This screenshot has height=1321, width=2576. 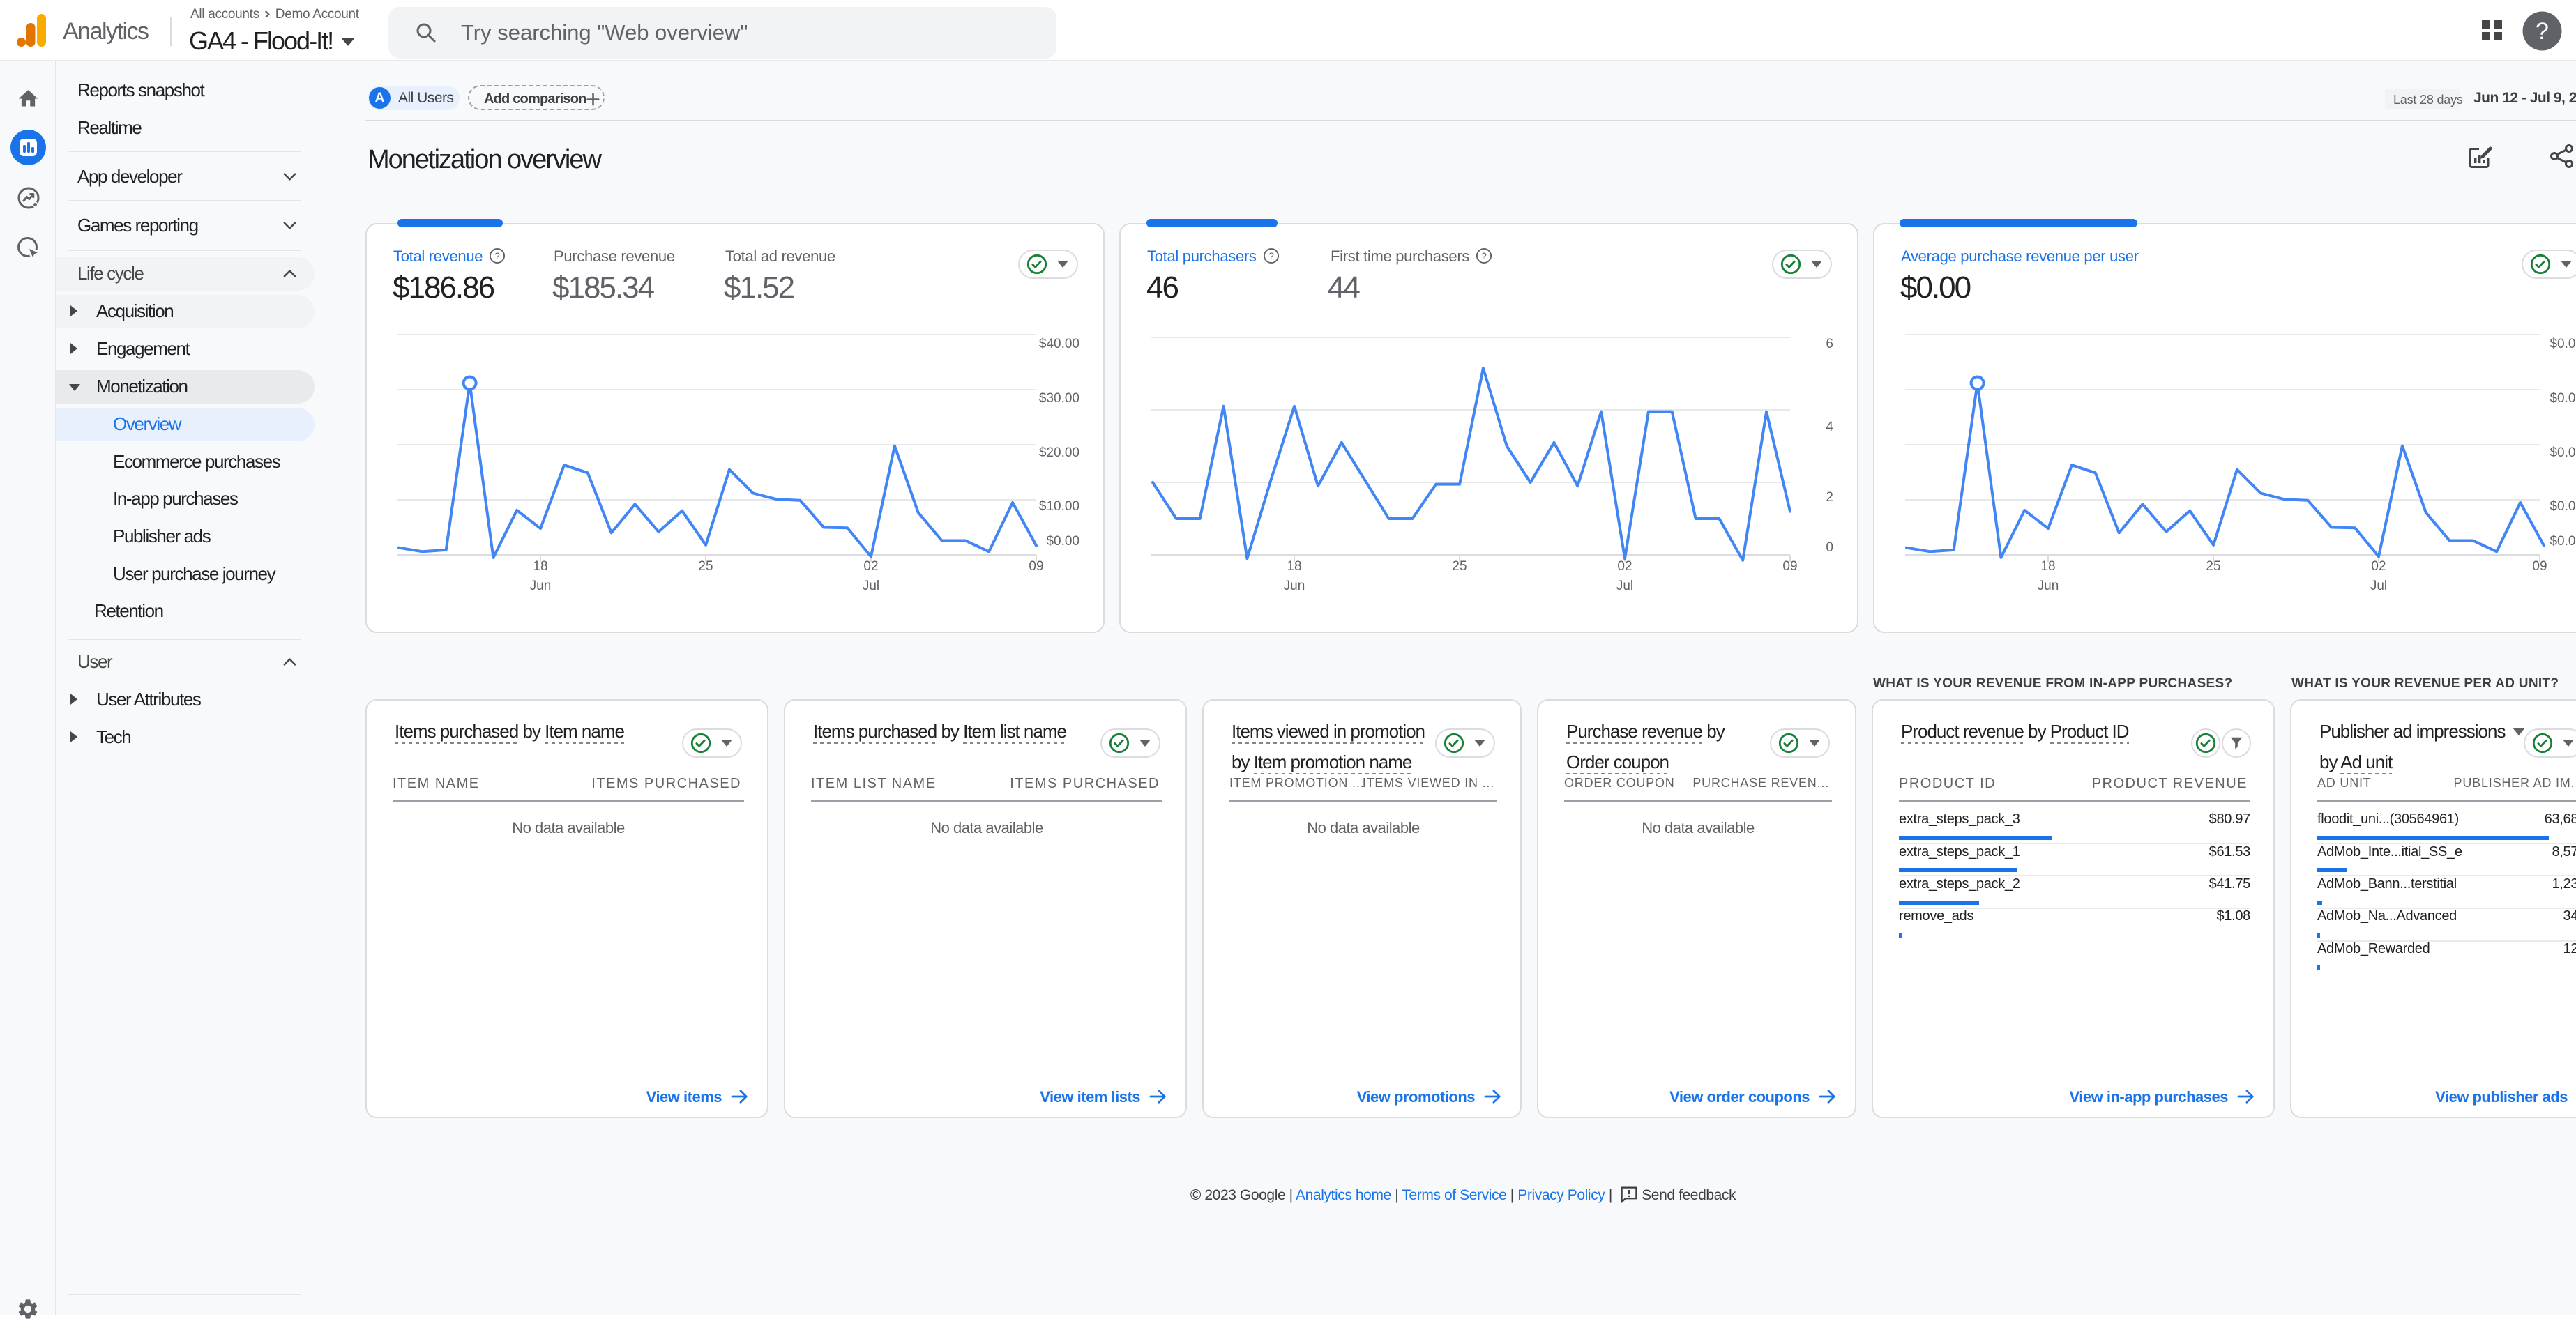 I want to click on svg-text: $40.00, so click(x=1059, y=344).